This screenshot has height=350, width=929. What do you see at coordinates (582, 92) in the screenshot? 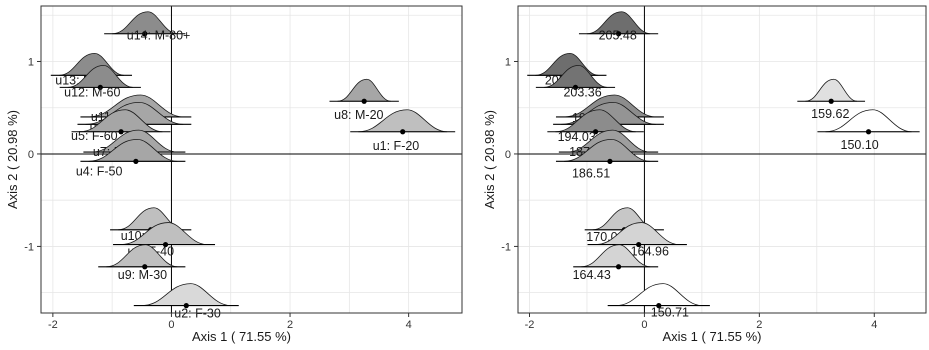
I see `point-label: 203.36` at bounding box center [582, 92].